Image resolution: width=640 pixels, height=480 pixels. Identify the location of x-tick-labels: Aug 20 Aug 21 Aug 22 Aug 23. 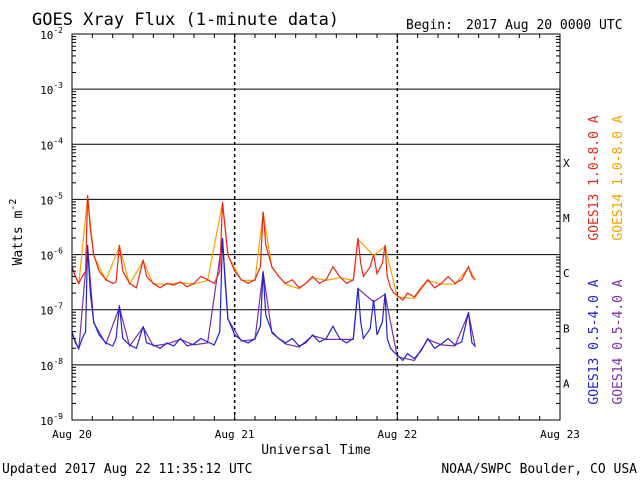
(316, 434).